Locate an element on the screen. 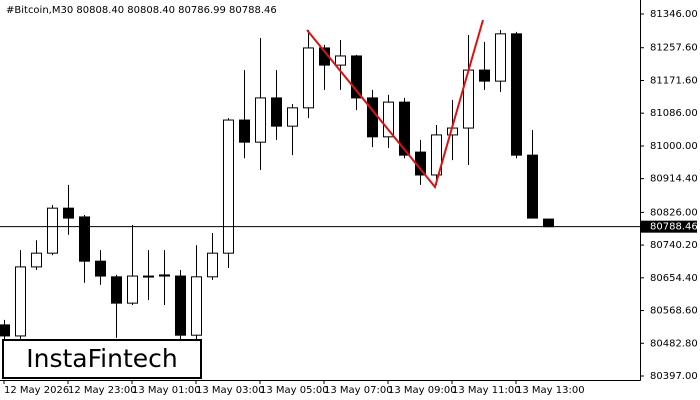  y-tick-label: 80914.40 is located at coordinates (674, 179).